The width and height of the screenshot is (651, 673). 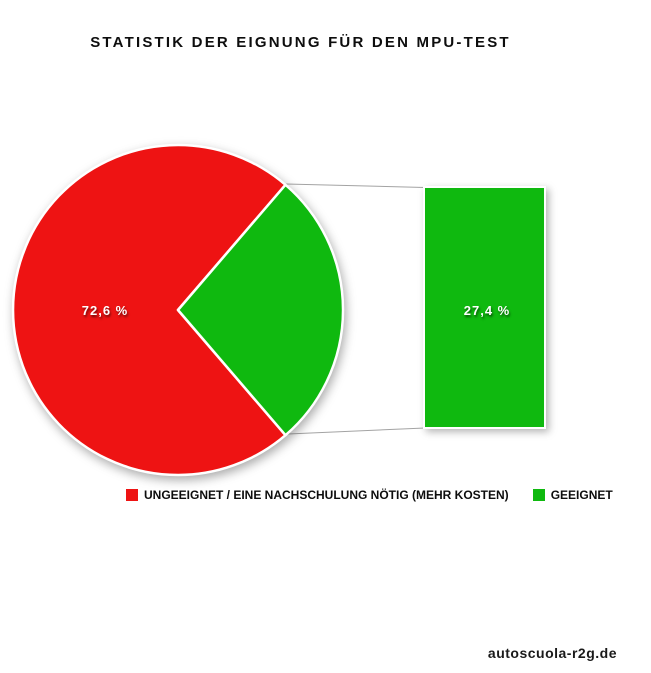 I want to click on legend-item-geeignet: GEEIGNET, so click(x=572, y=495).